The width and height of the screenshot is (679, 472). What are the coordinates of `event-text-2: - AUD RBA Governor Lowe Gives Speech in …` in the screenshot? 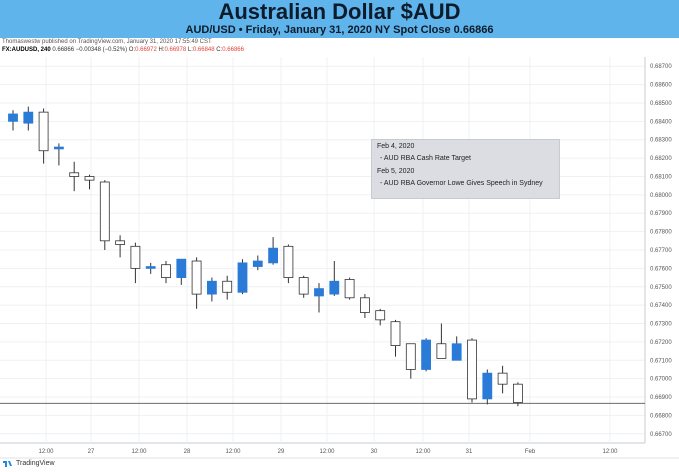 It's located at (461, 183).